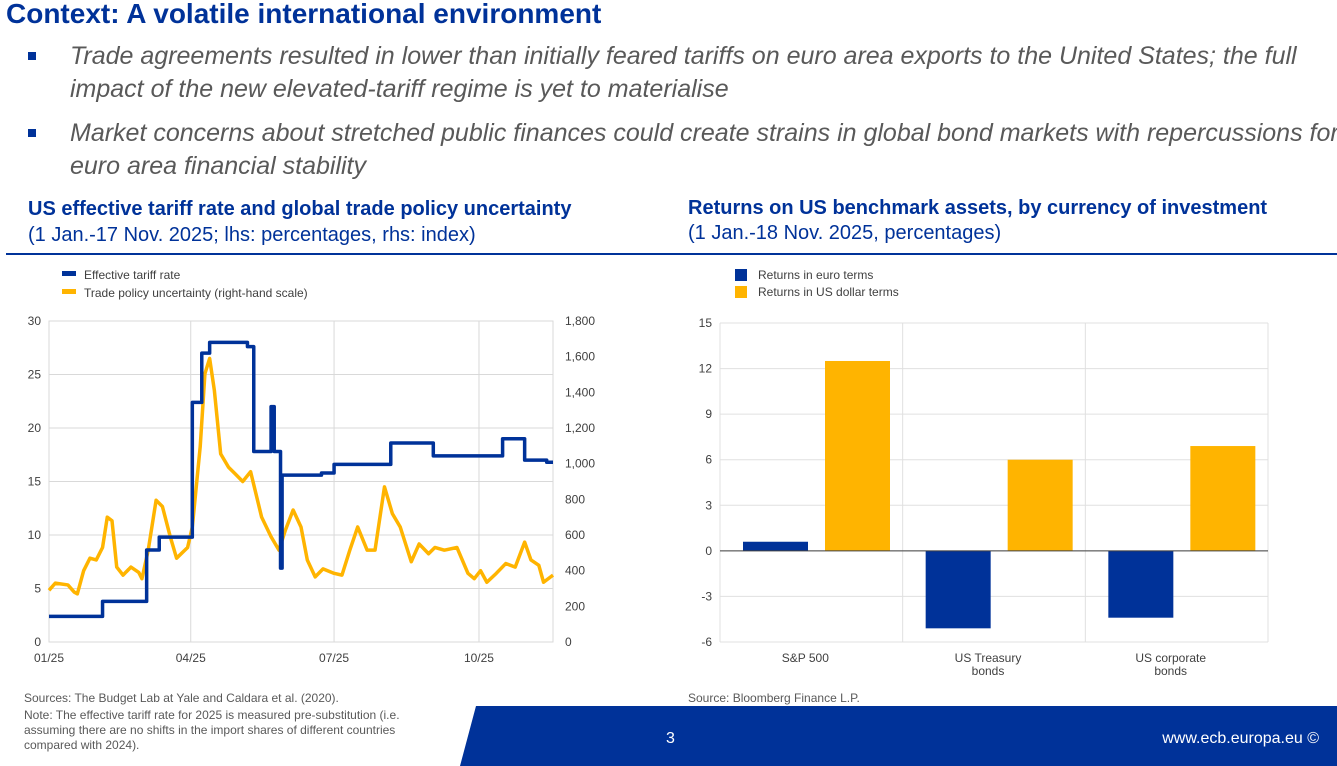 The height and width of the screenshot is (766, 1337). I want to click on y-right-tick-label: 1,000, so click(580, 464).